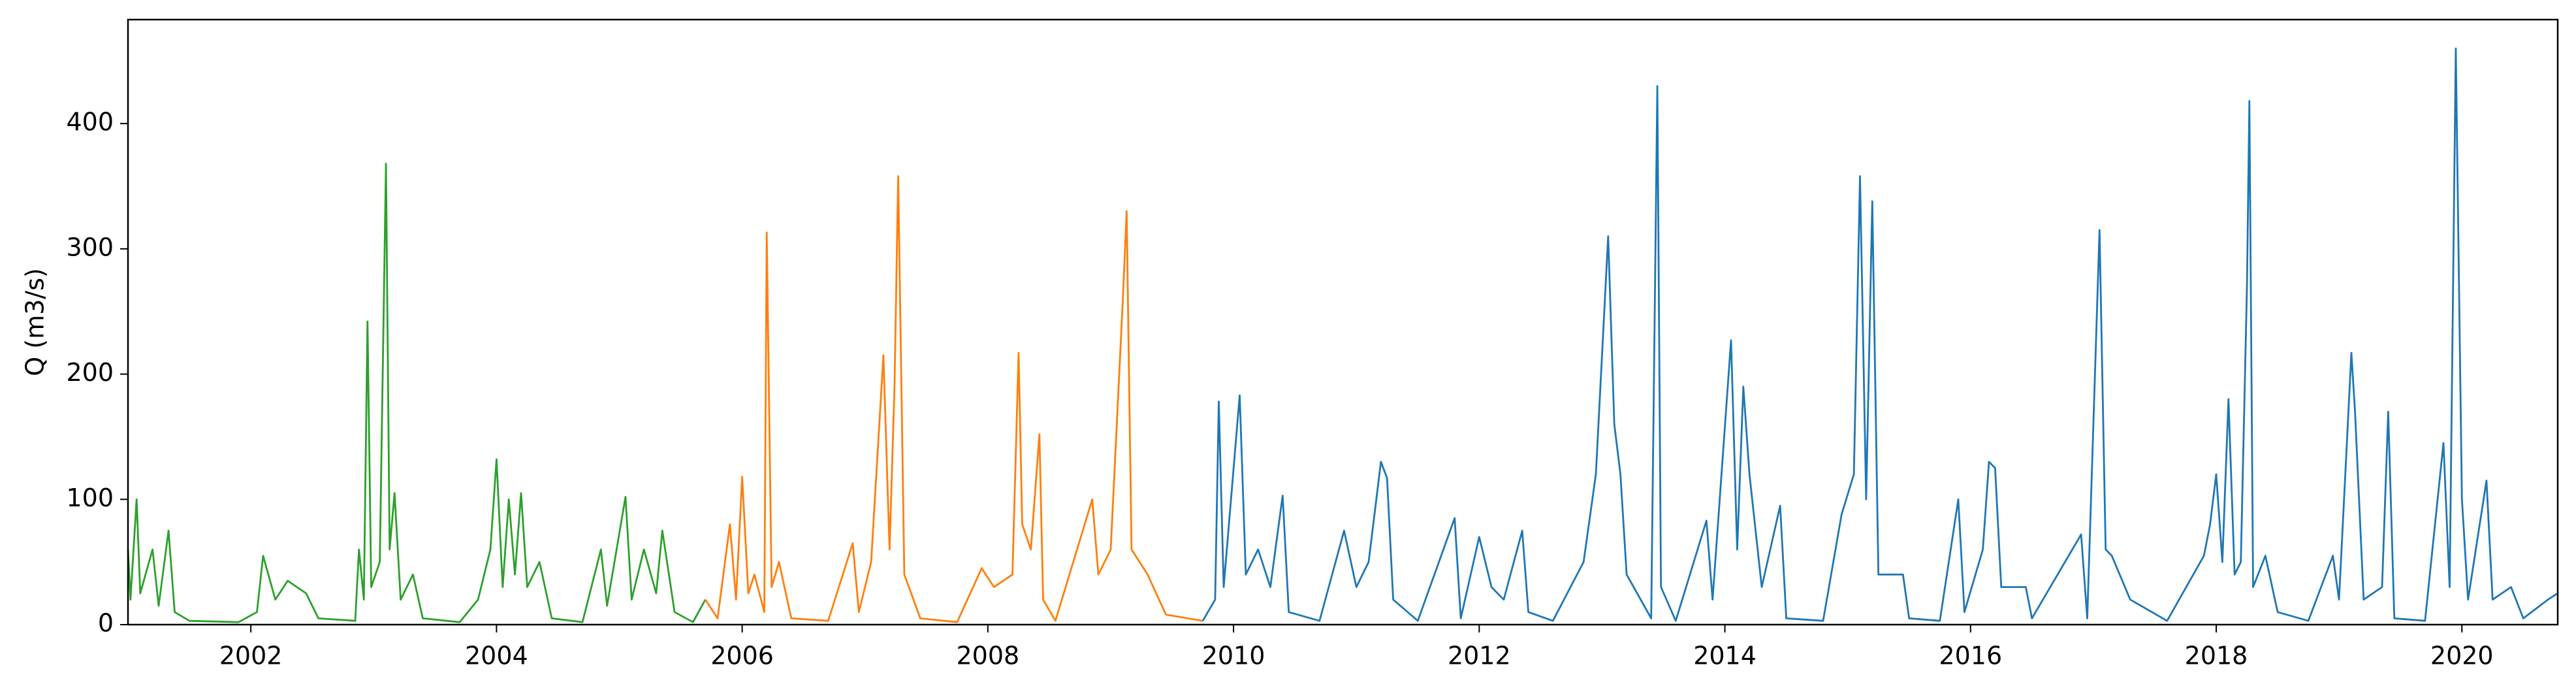 The height and width of the screenshot is (688, 2576). I want to click on x-tick-label: 2006, so click(742, 656).